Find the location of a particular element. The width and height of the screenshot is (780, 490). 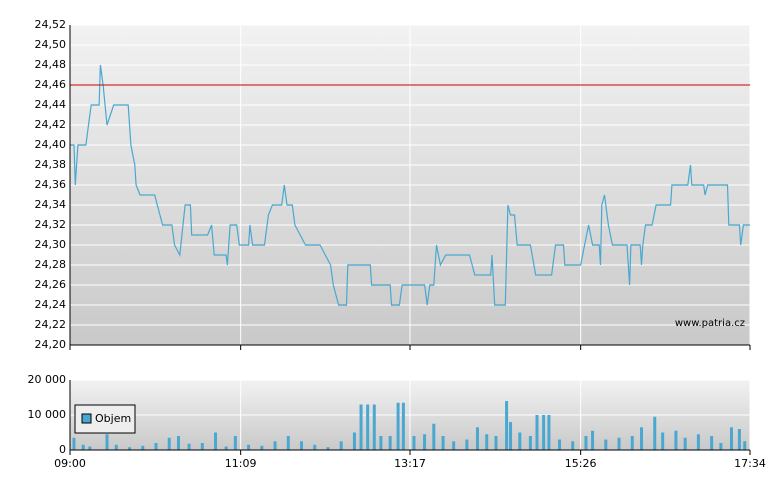

y-tick-label: 24,50 is located at coordinates (51, 44).